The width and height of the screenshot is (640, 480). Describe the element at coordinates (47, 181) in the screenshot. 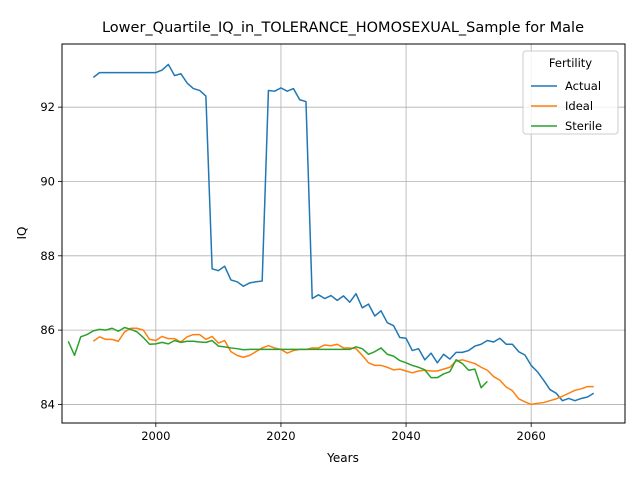

I see `y-tick-label: 90` at that location.